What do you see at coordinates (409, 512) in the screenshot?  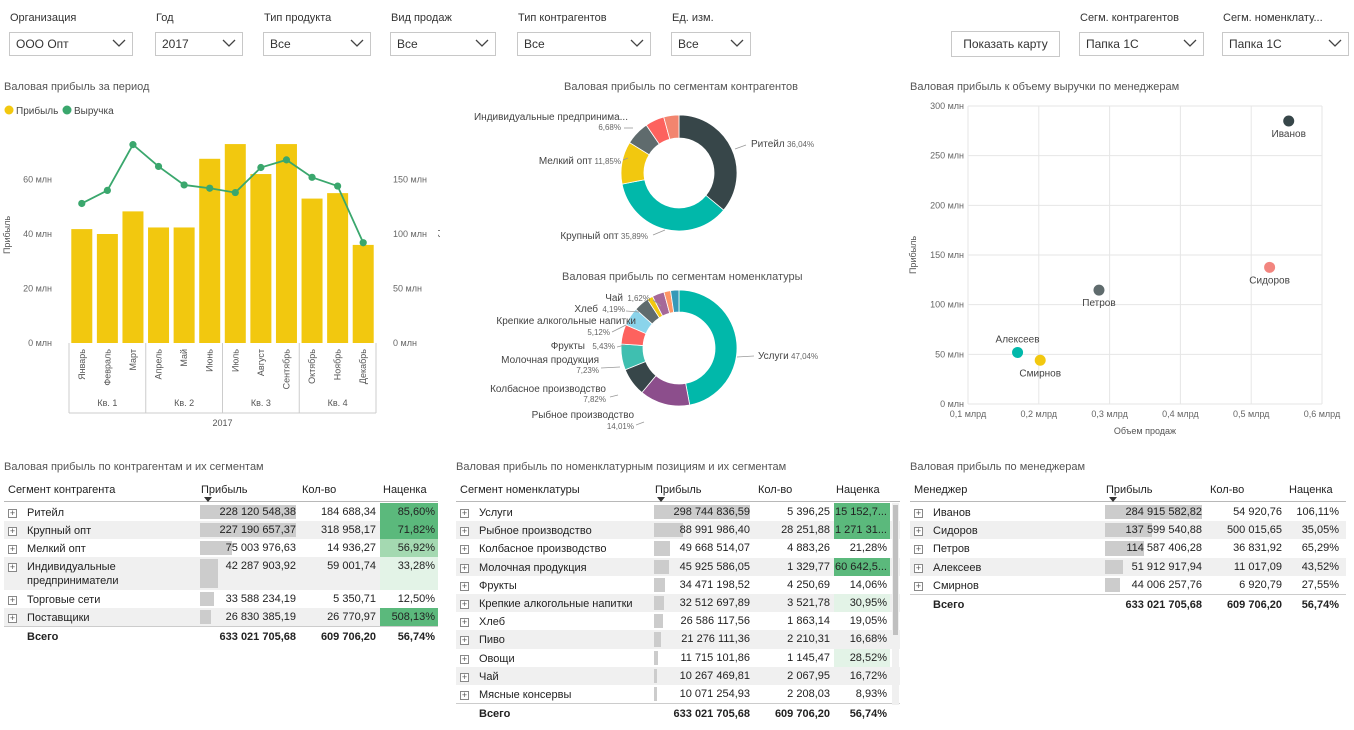 I see `row-markup: 85,60%` at bounding box center [409, 512].